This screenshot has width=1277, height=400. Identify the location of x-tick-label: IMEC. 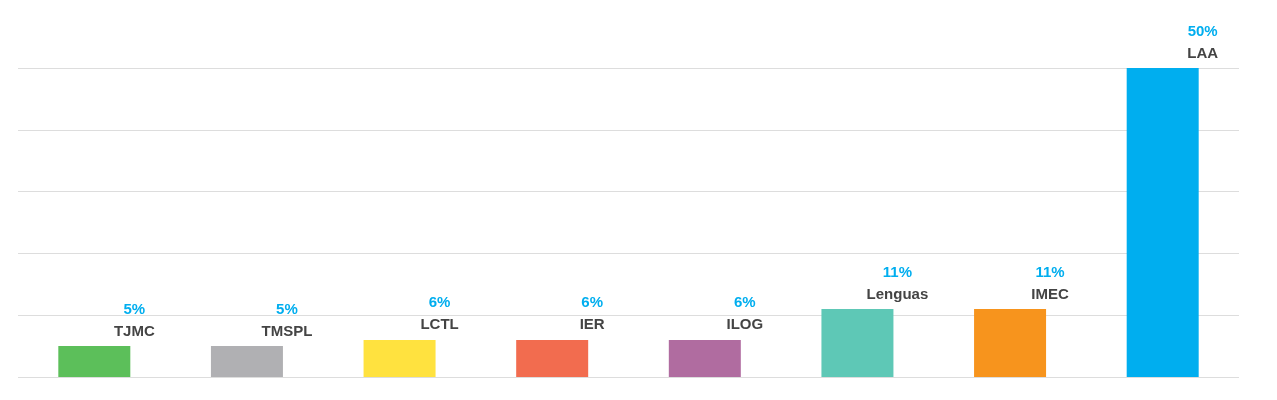
(1050, 293).